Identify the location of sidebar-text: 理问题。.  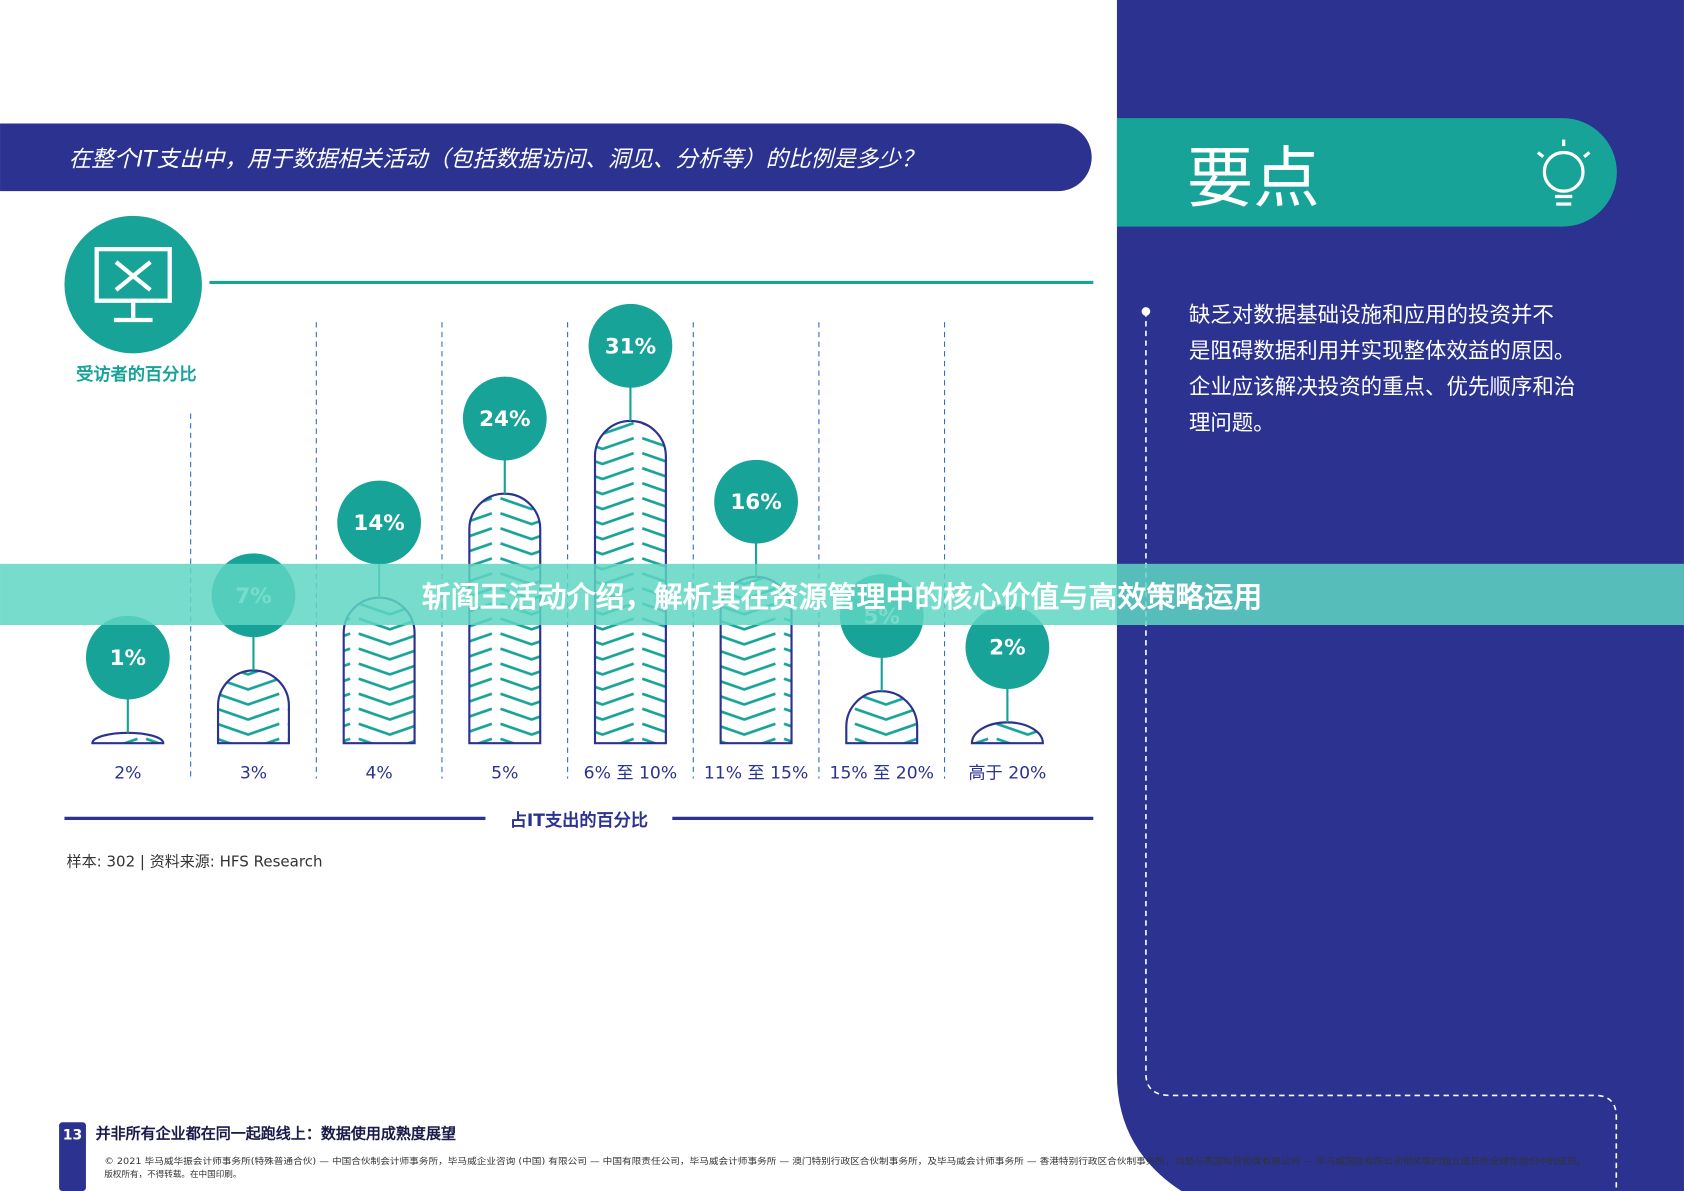
(1232, 423).